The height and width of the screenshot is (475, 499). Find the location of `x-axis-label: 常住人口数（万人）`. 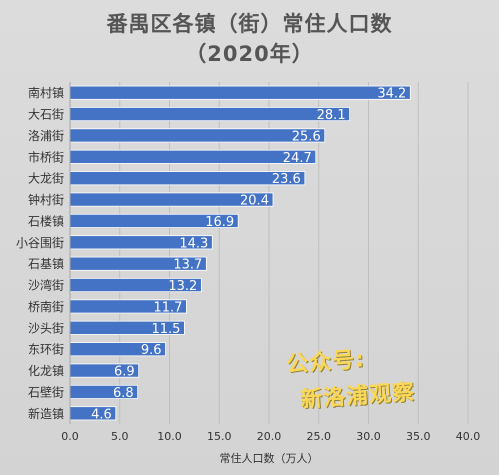

x-axis-label: 常住人口数（万人） is located at coordinates (269, 458).